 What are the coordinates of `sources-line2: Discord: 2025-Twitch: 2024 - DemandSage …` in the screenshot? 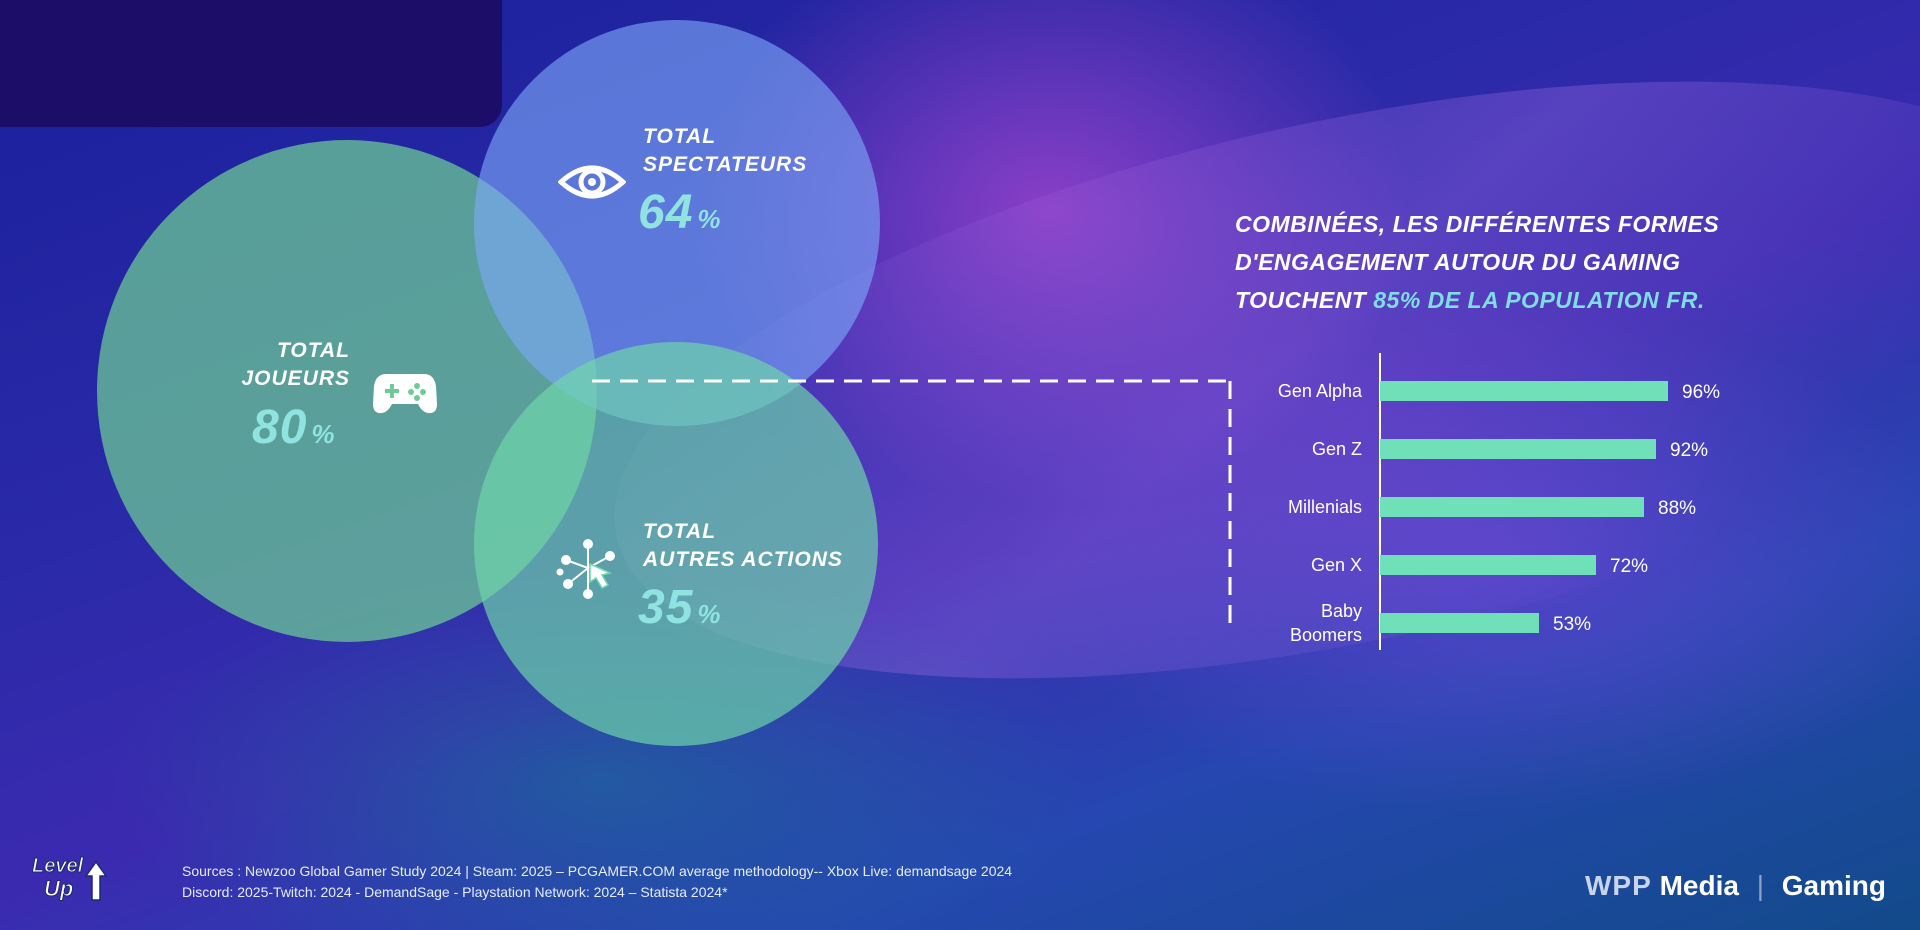 It's located at (455, 892).